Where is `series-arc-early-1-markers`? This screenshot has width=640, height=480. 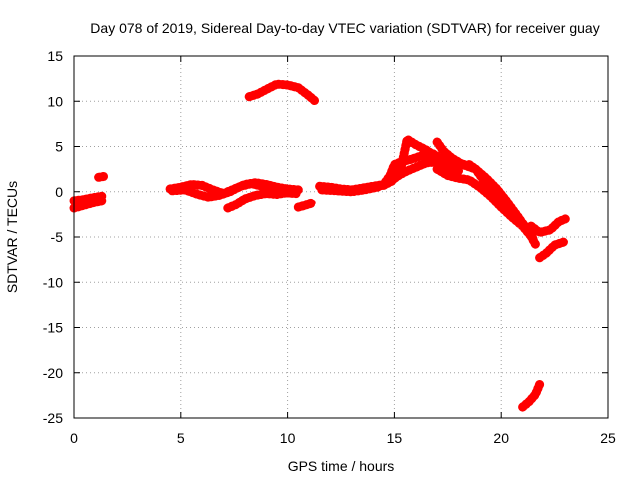
series-arc-early-1-markers is located at coordinates (88, 204).